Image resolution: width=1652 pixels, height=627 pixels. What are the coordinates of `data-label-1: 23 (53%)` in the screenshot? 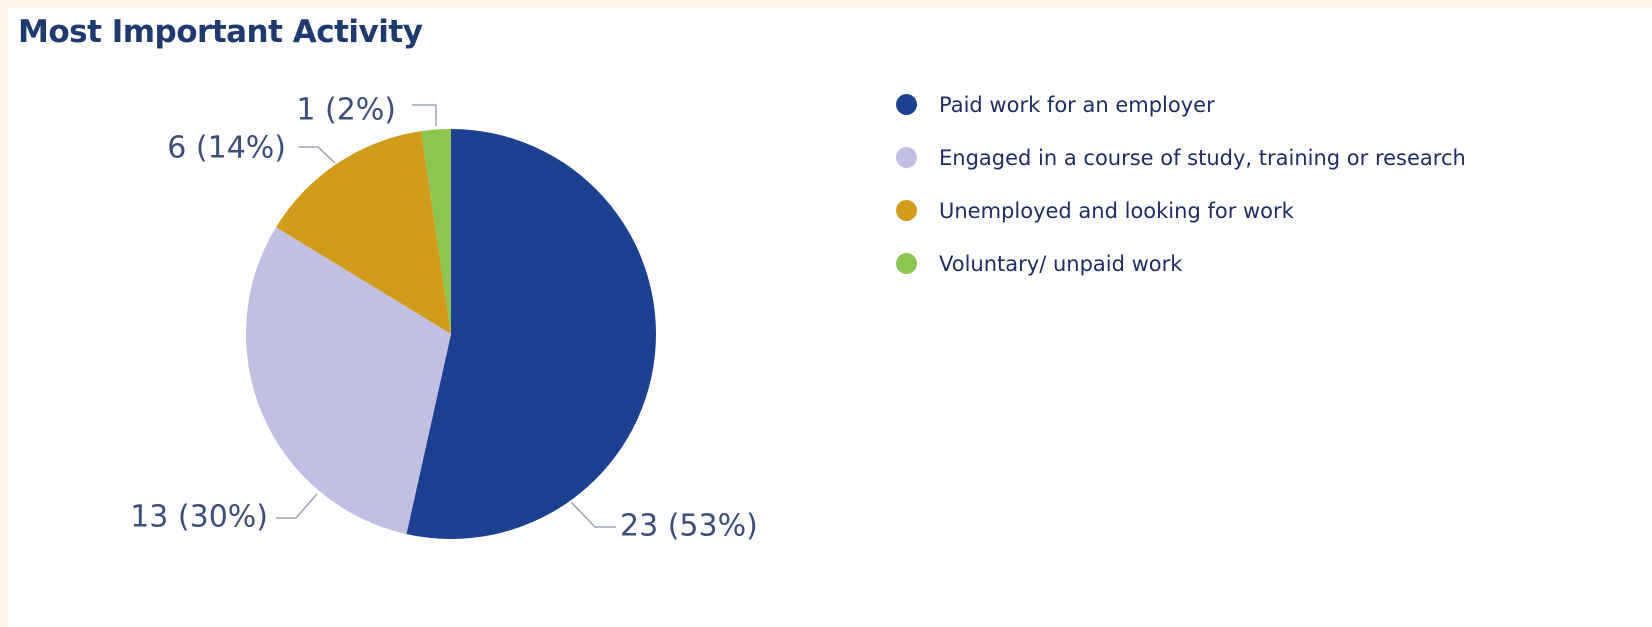 It's located at (689, 526).